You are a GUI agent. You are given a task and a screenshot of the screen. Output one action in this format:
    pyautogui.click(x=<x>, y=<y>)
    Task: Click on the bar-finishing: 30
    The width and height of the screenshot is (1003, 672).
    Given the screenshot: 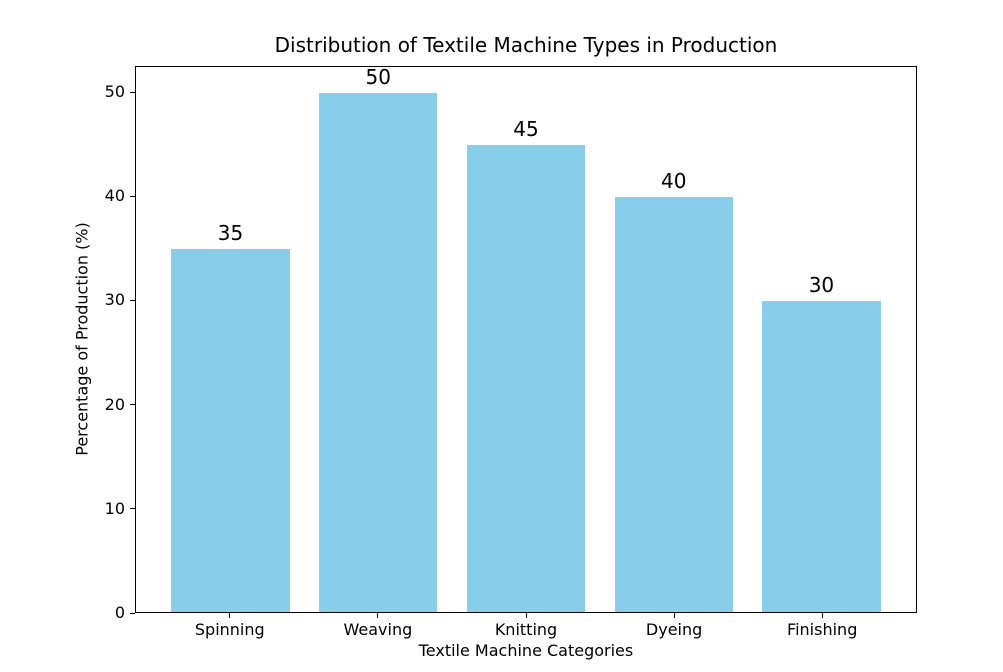 What is the action you would take?
    pyautogui.click(x=821, y=443)
    